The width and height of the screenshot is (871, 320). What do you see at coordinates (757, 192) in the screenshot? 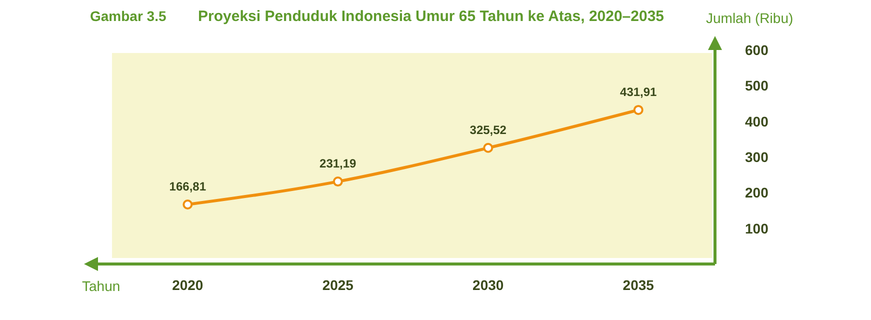
I see `y-tick-label: 200` at bounding box center [757, 192].